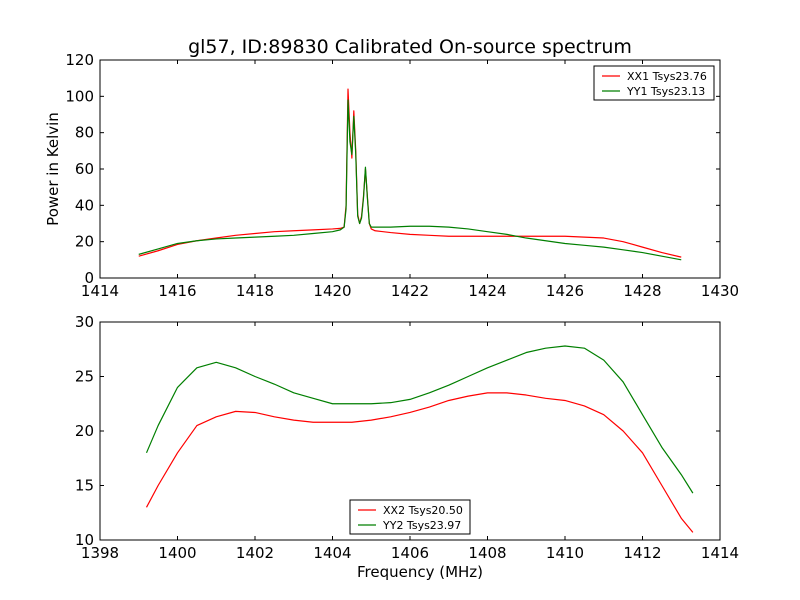 This screenshot has height=600, width=800. What do you see at coordinates (487, 291) in the screenshot?
I see `x-tick-label: 1424` at bounding box center [487, 291].